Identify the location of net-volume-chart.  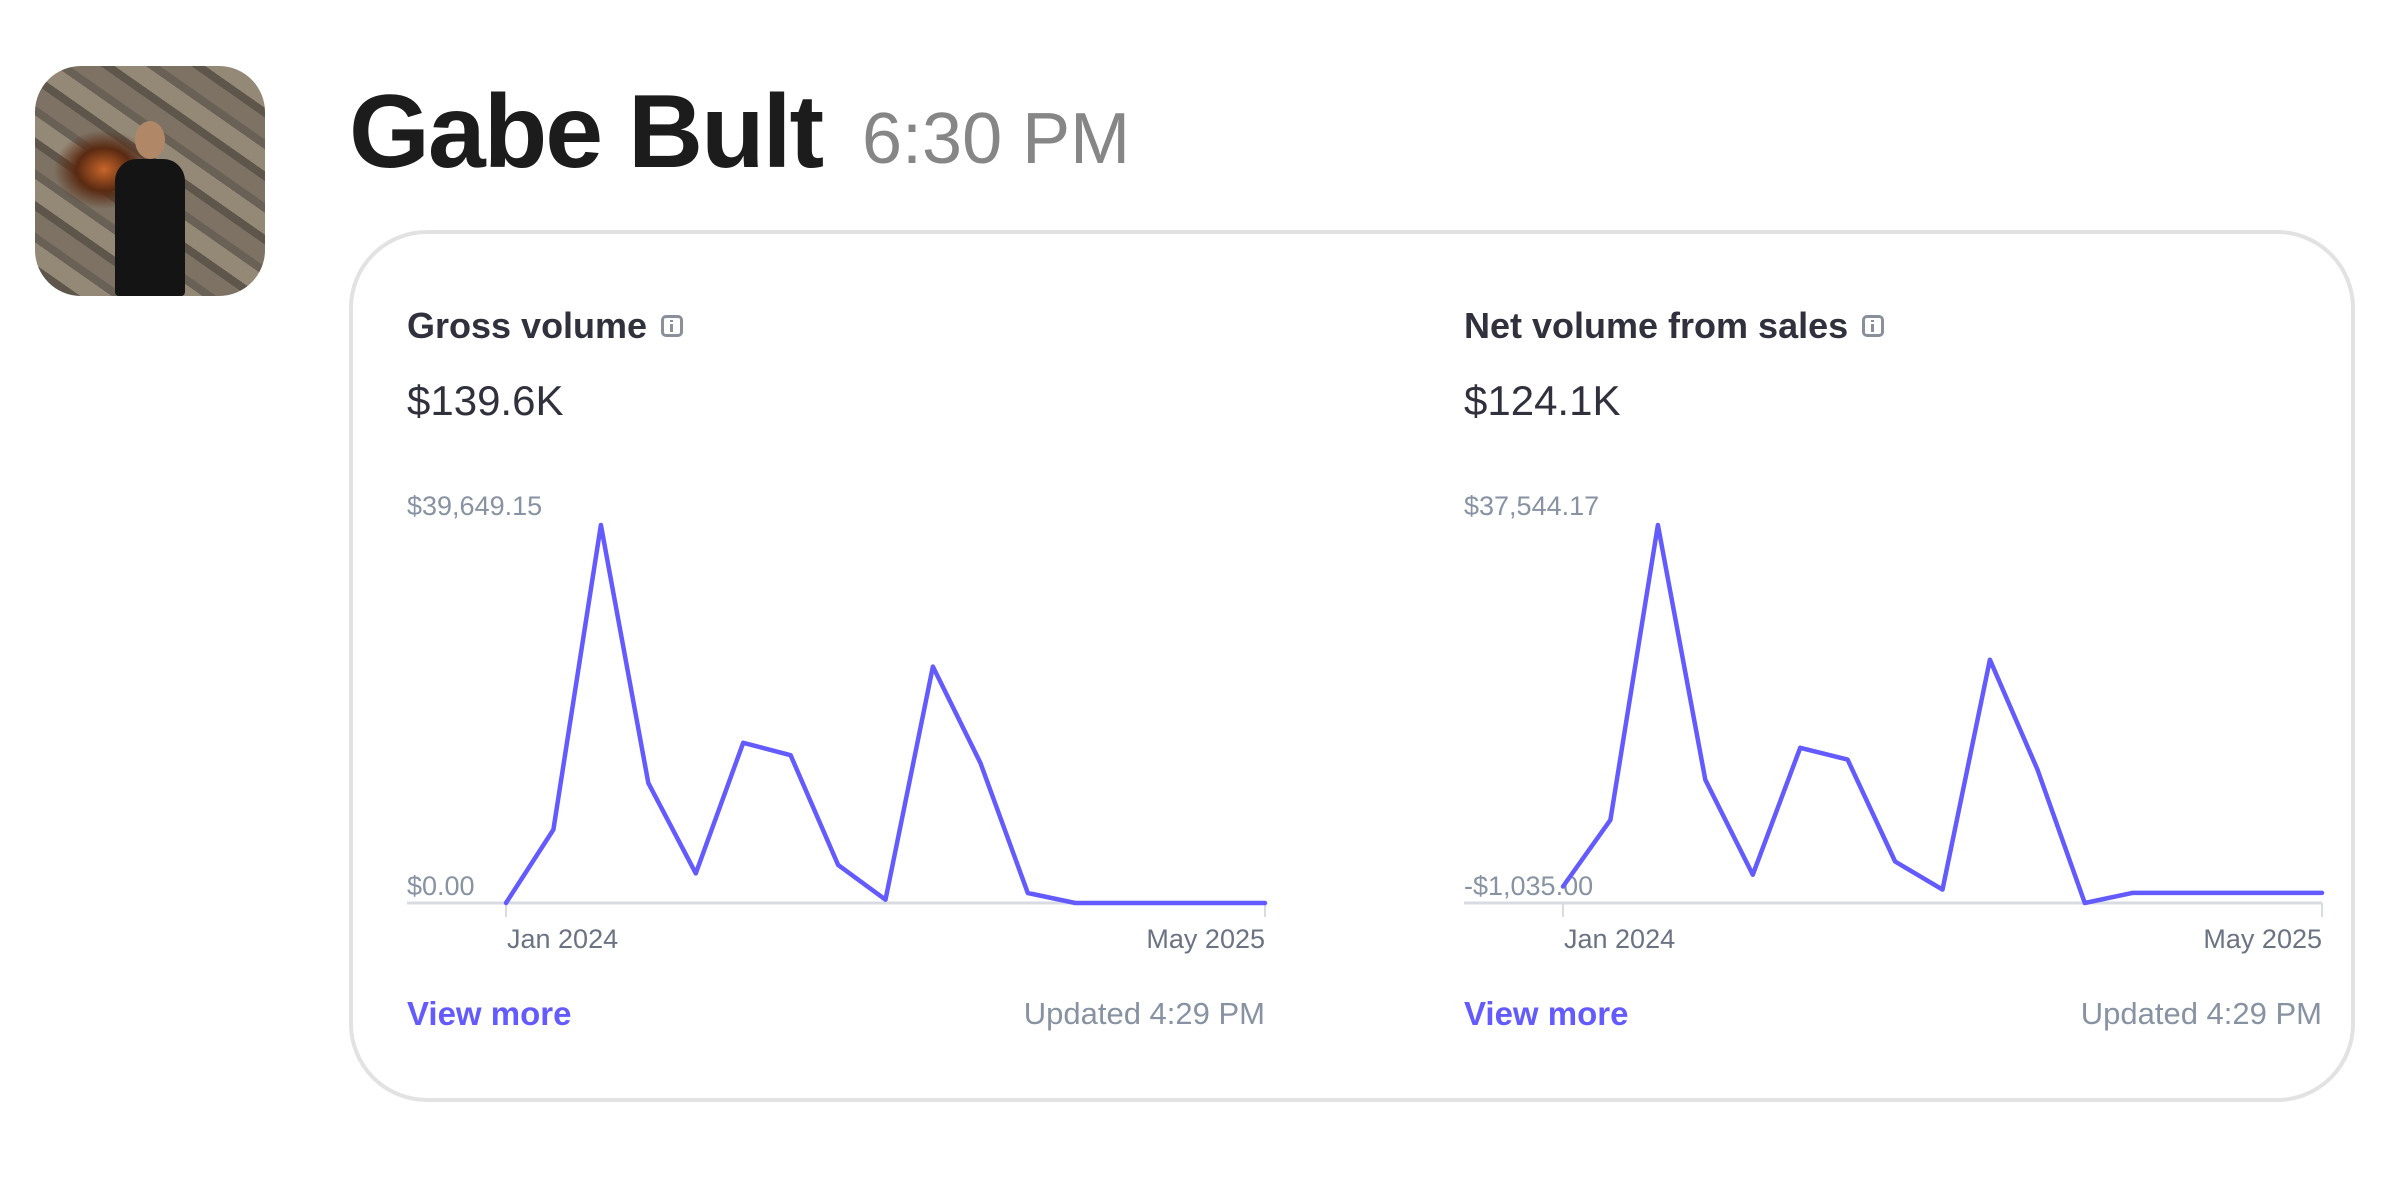
(1894, 719).